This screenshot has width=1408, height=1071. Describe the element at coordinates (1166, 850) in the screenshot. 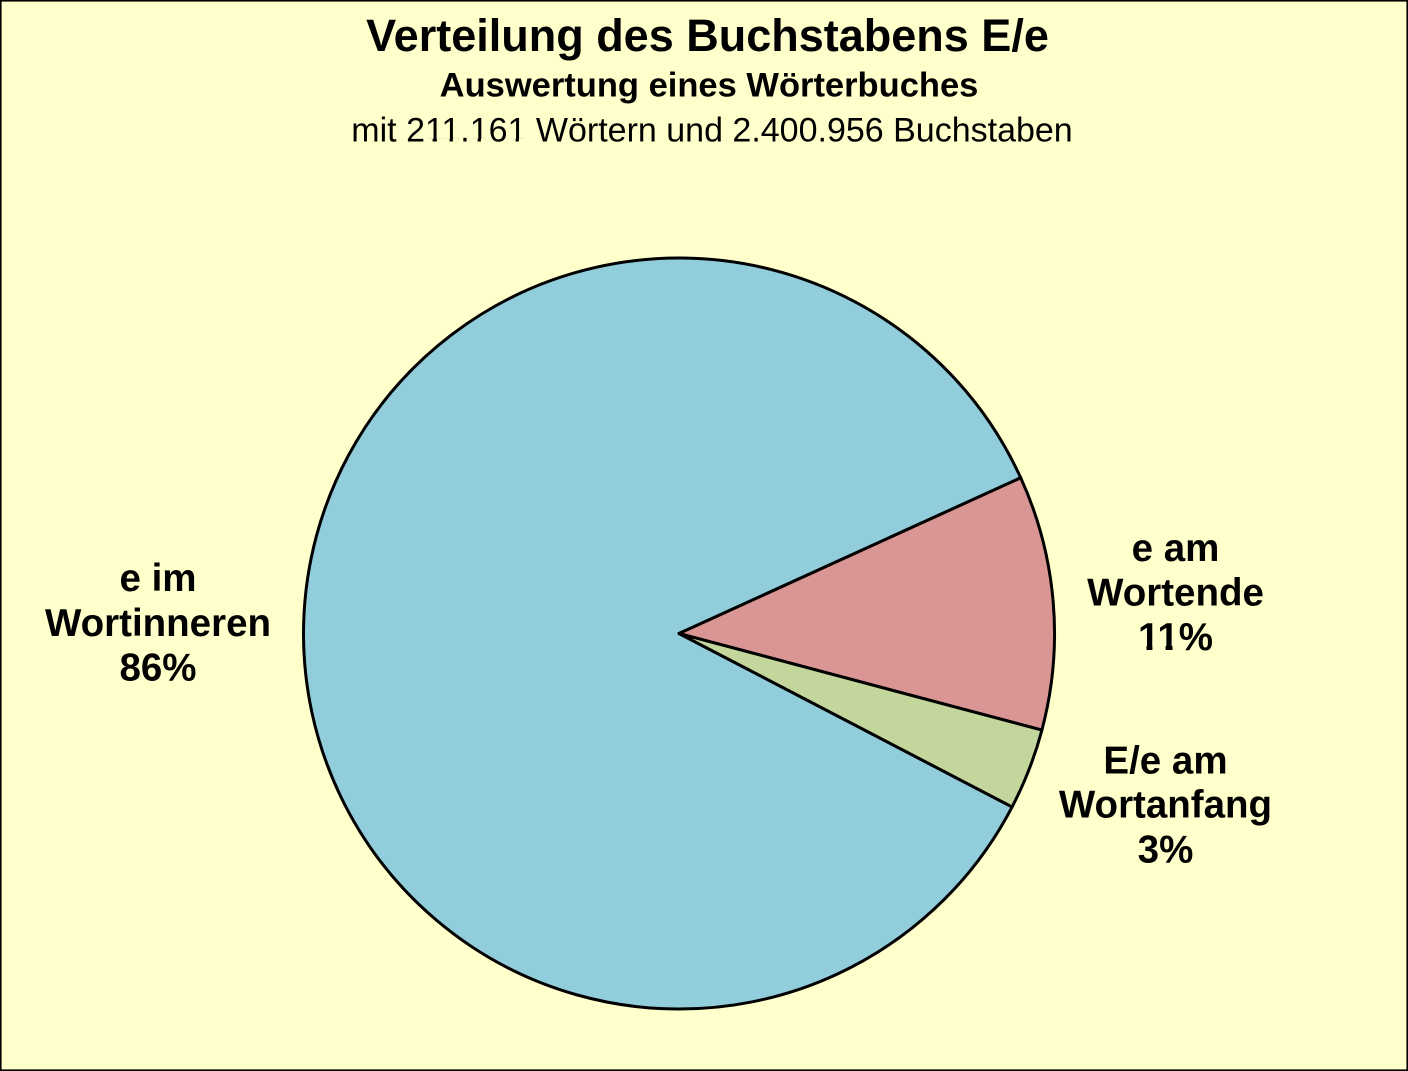

I see `svg-text: 3%` at that location.